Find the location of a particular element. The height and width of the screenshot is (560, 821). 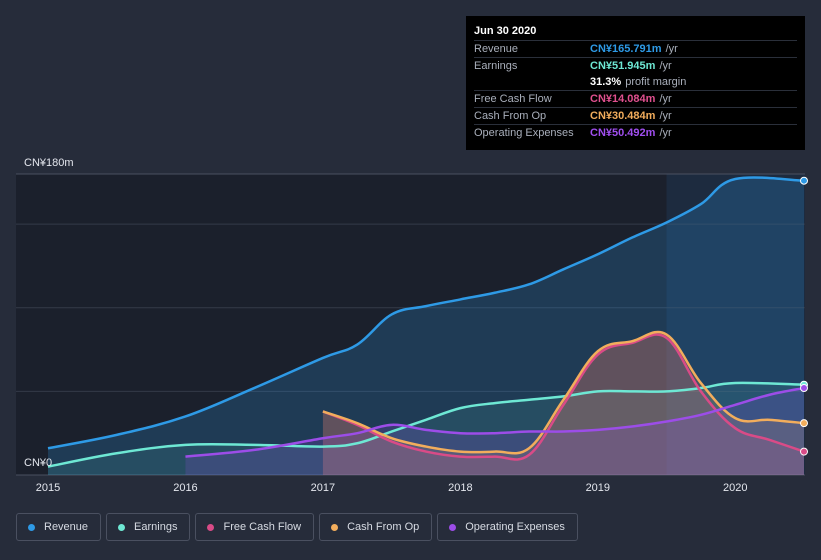

x-tick-label: 2020 is located at coordinates (735, 488).